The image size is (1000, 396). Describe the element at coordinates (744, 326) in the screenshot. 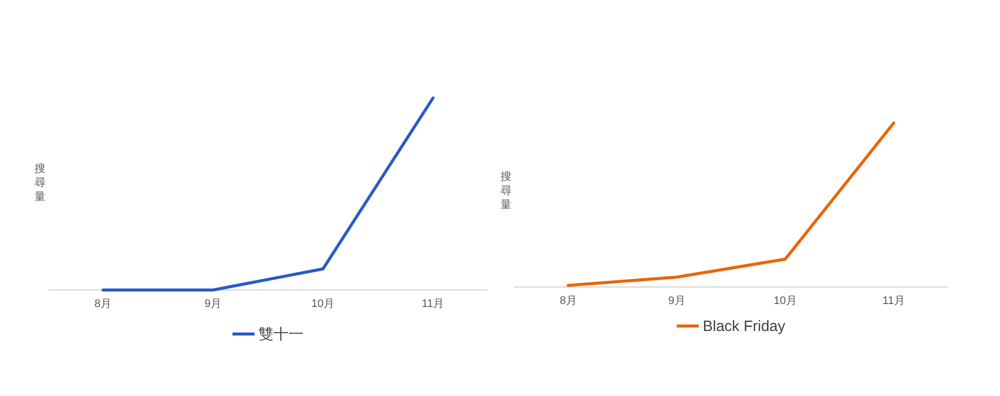

I see `legend-label: Black Friday` at that location.